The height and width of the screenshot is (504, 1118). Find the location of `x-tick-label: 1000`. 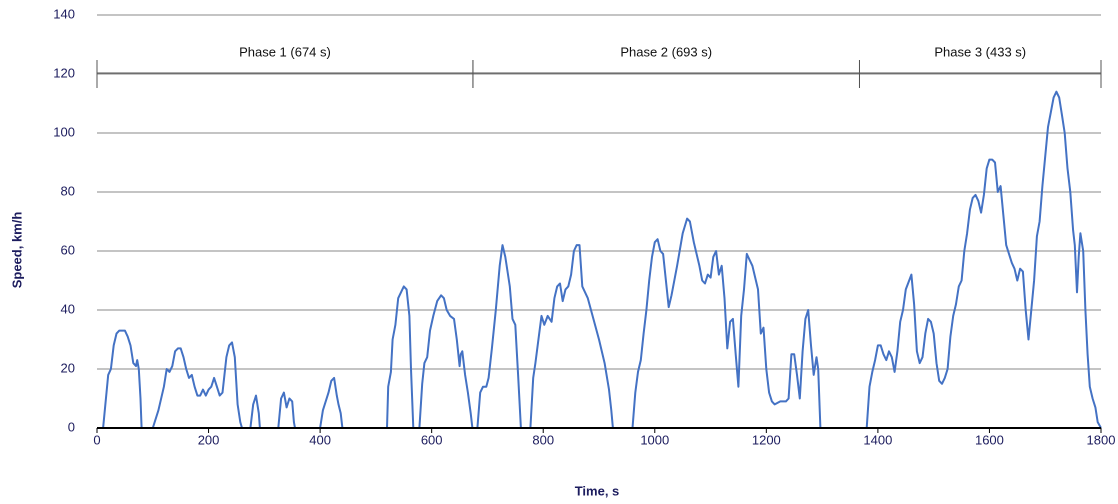

x-tick-label: 1000 is located at coordinates (654, 439).